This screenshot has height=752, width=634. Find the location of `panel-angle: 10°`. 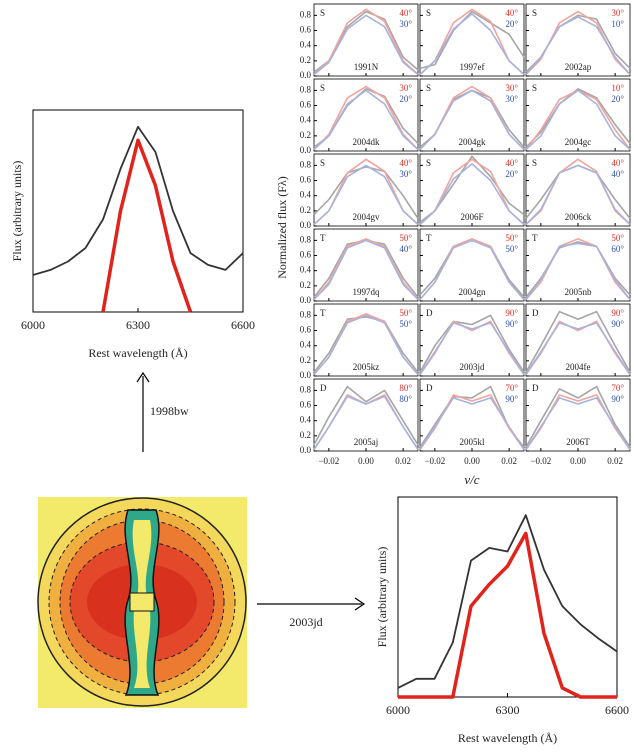

panel-angle: 10° is located at coordinates (617, 88).